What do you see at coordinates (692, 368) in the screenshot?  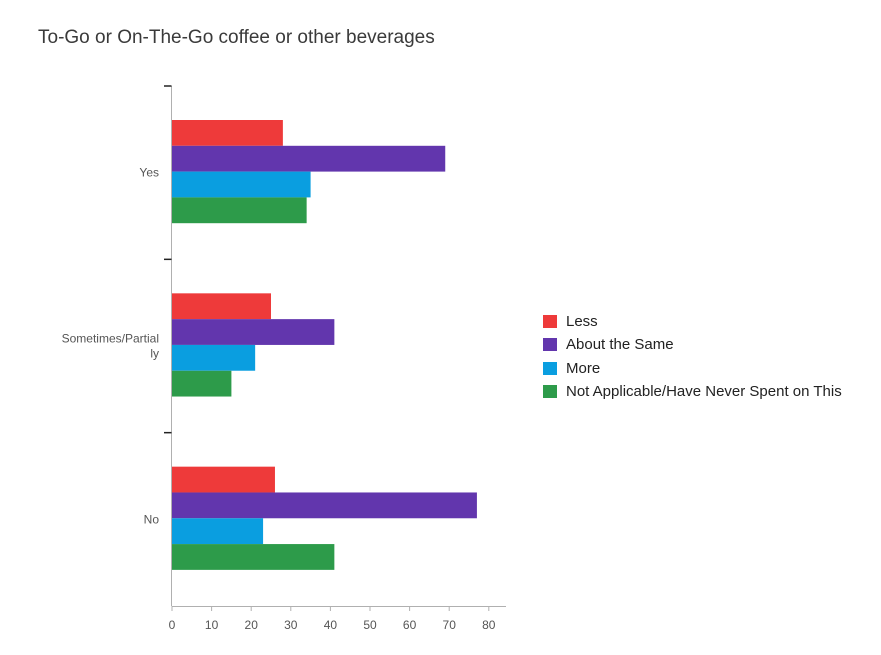 I see `legend-item: More` at bounding box center [692, 368].